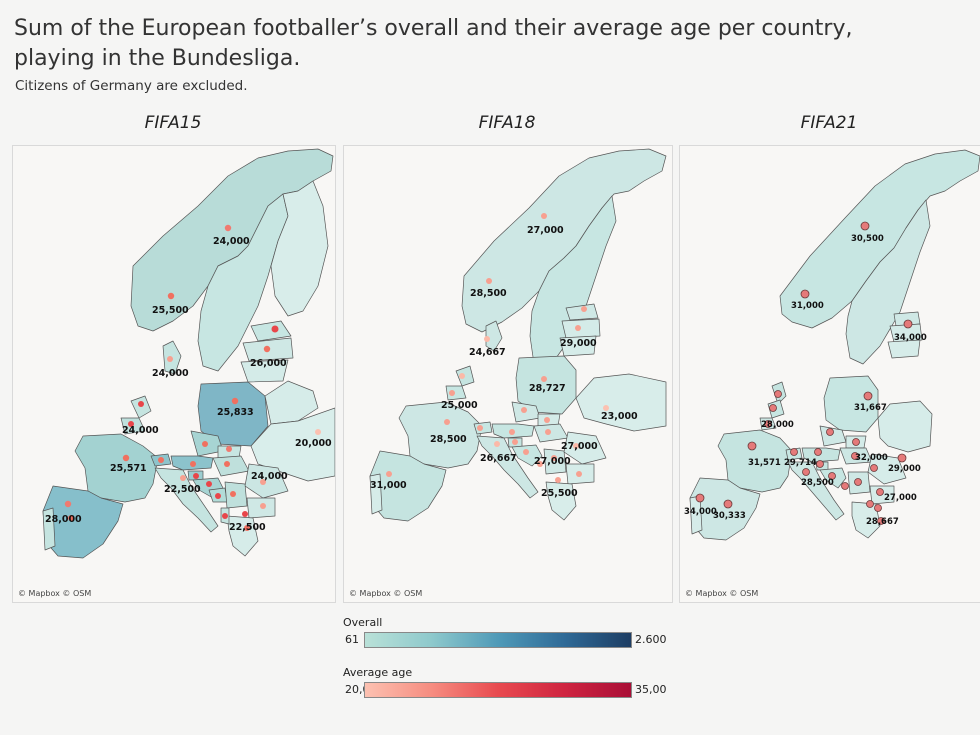 The height and width of the screenshot is (735, 980). I want to click on label-fifa21-4: 28,000, so click(777, 425).